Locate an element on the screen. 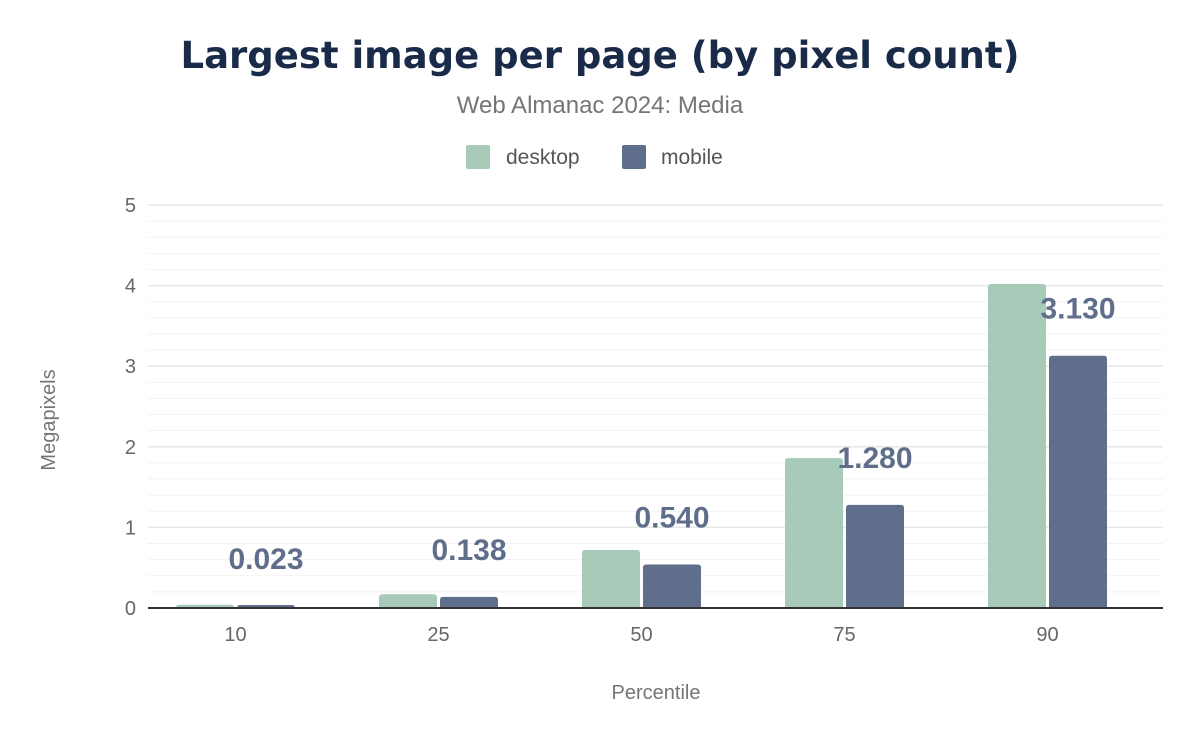  y-tick-label: 4 is located at coordinates (130, 287).